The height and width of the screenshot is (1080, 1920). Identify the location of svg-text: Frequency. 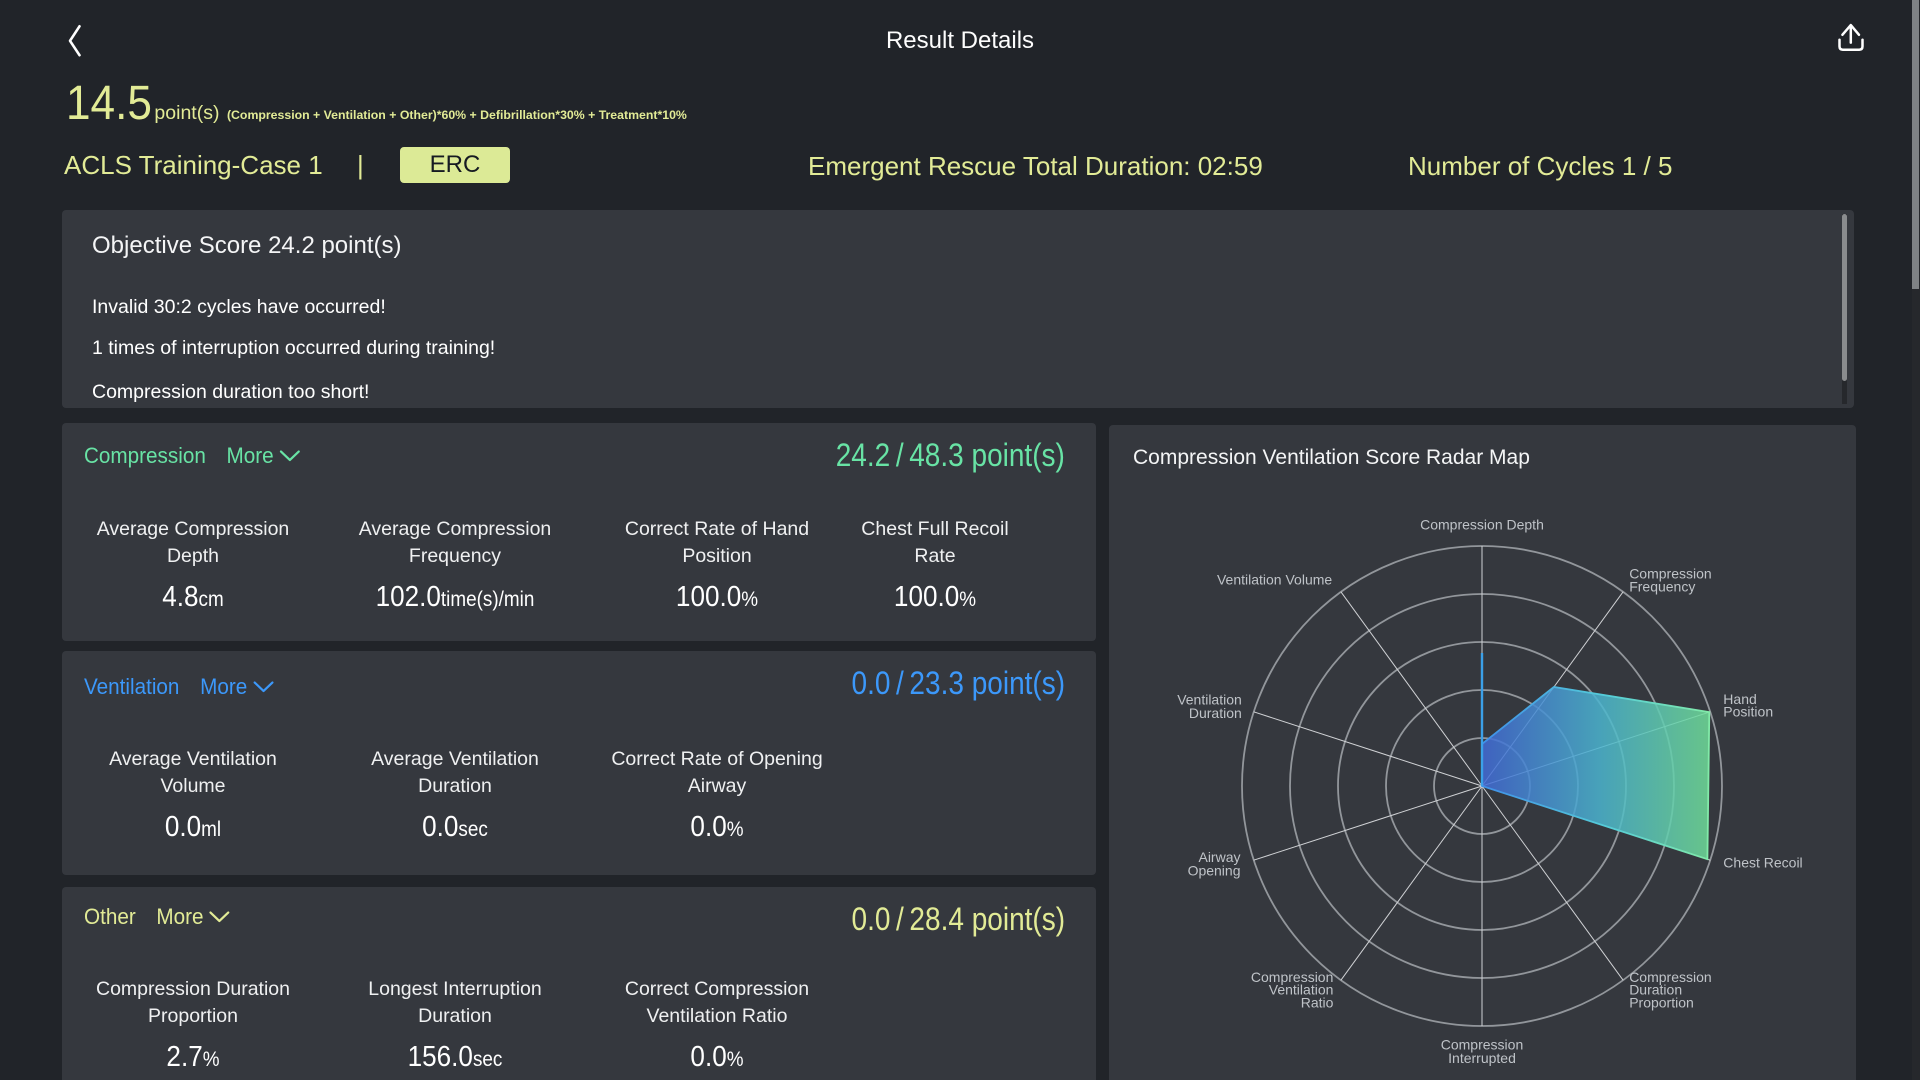
(1662, 587).